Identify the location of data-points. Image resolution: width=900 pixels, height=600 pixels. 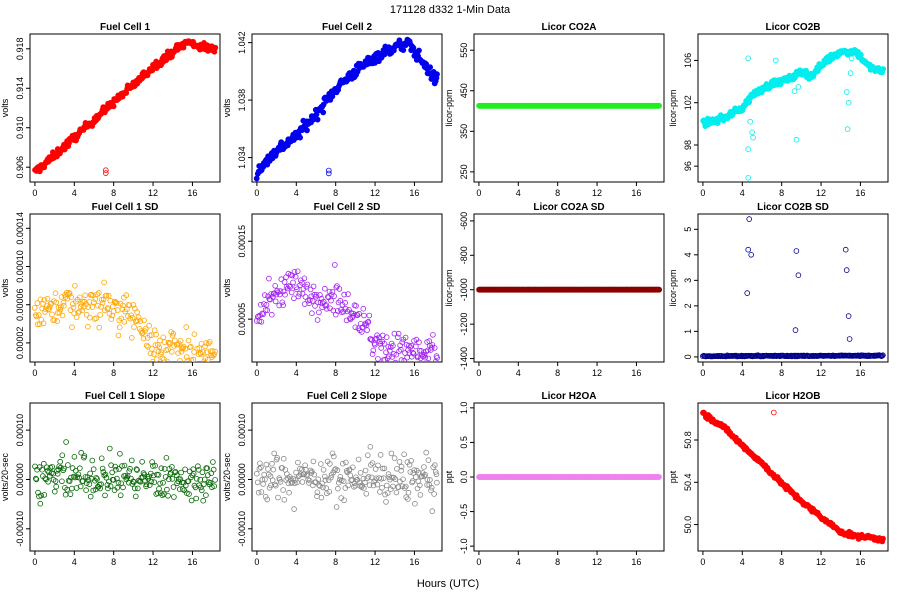
(569, 289).